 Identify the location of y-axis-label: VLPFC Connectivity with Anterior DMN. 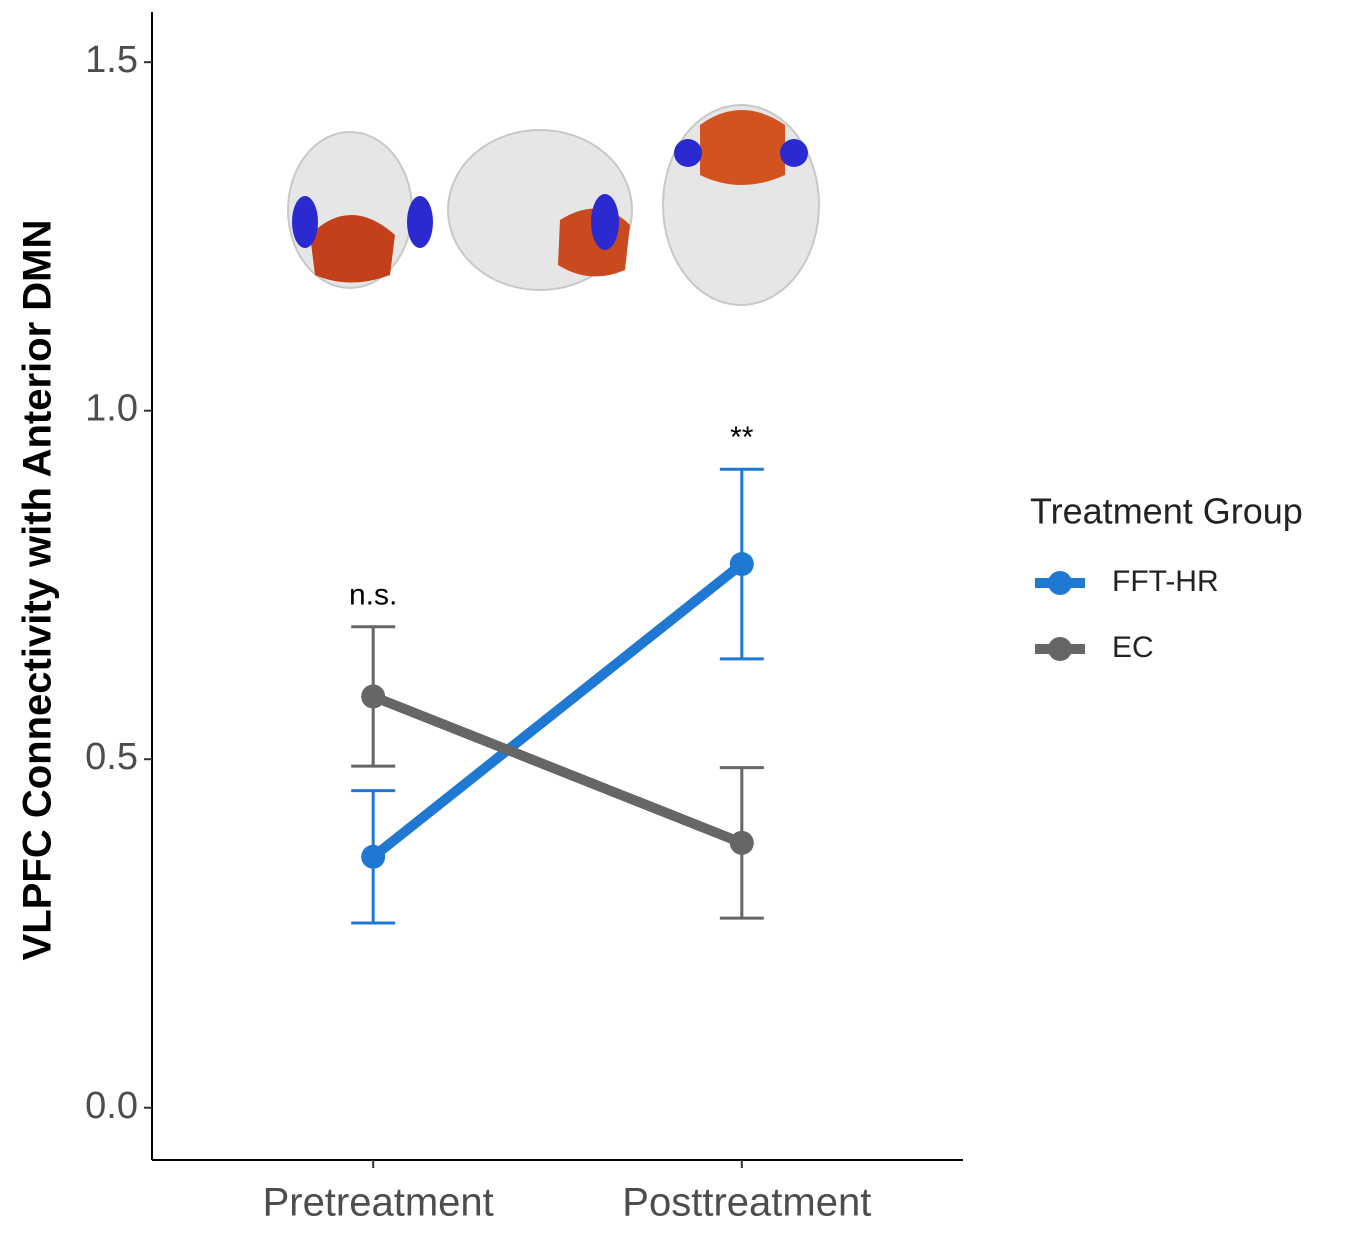
(38, 590).